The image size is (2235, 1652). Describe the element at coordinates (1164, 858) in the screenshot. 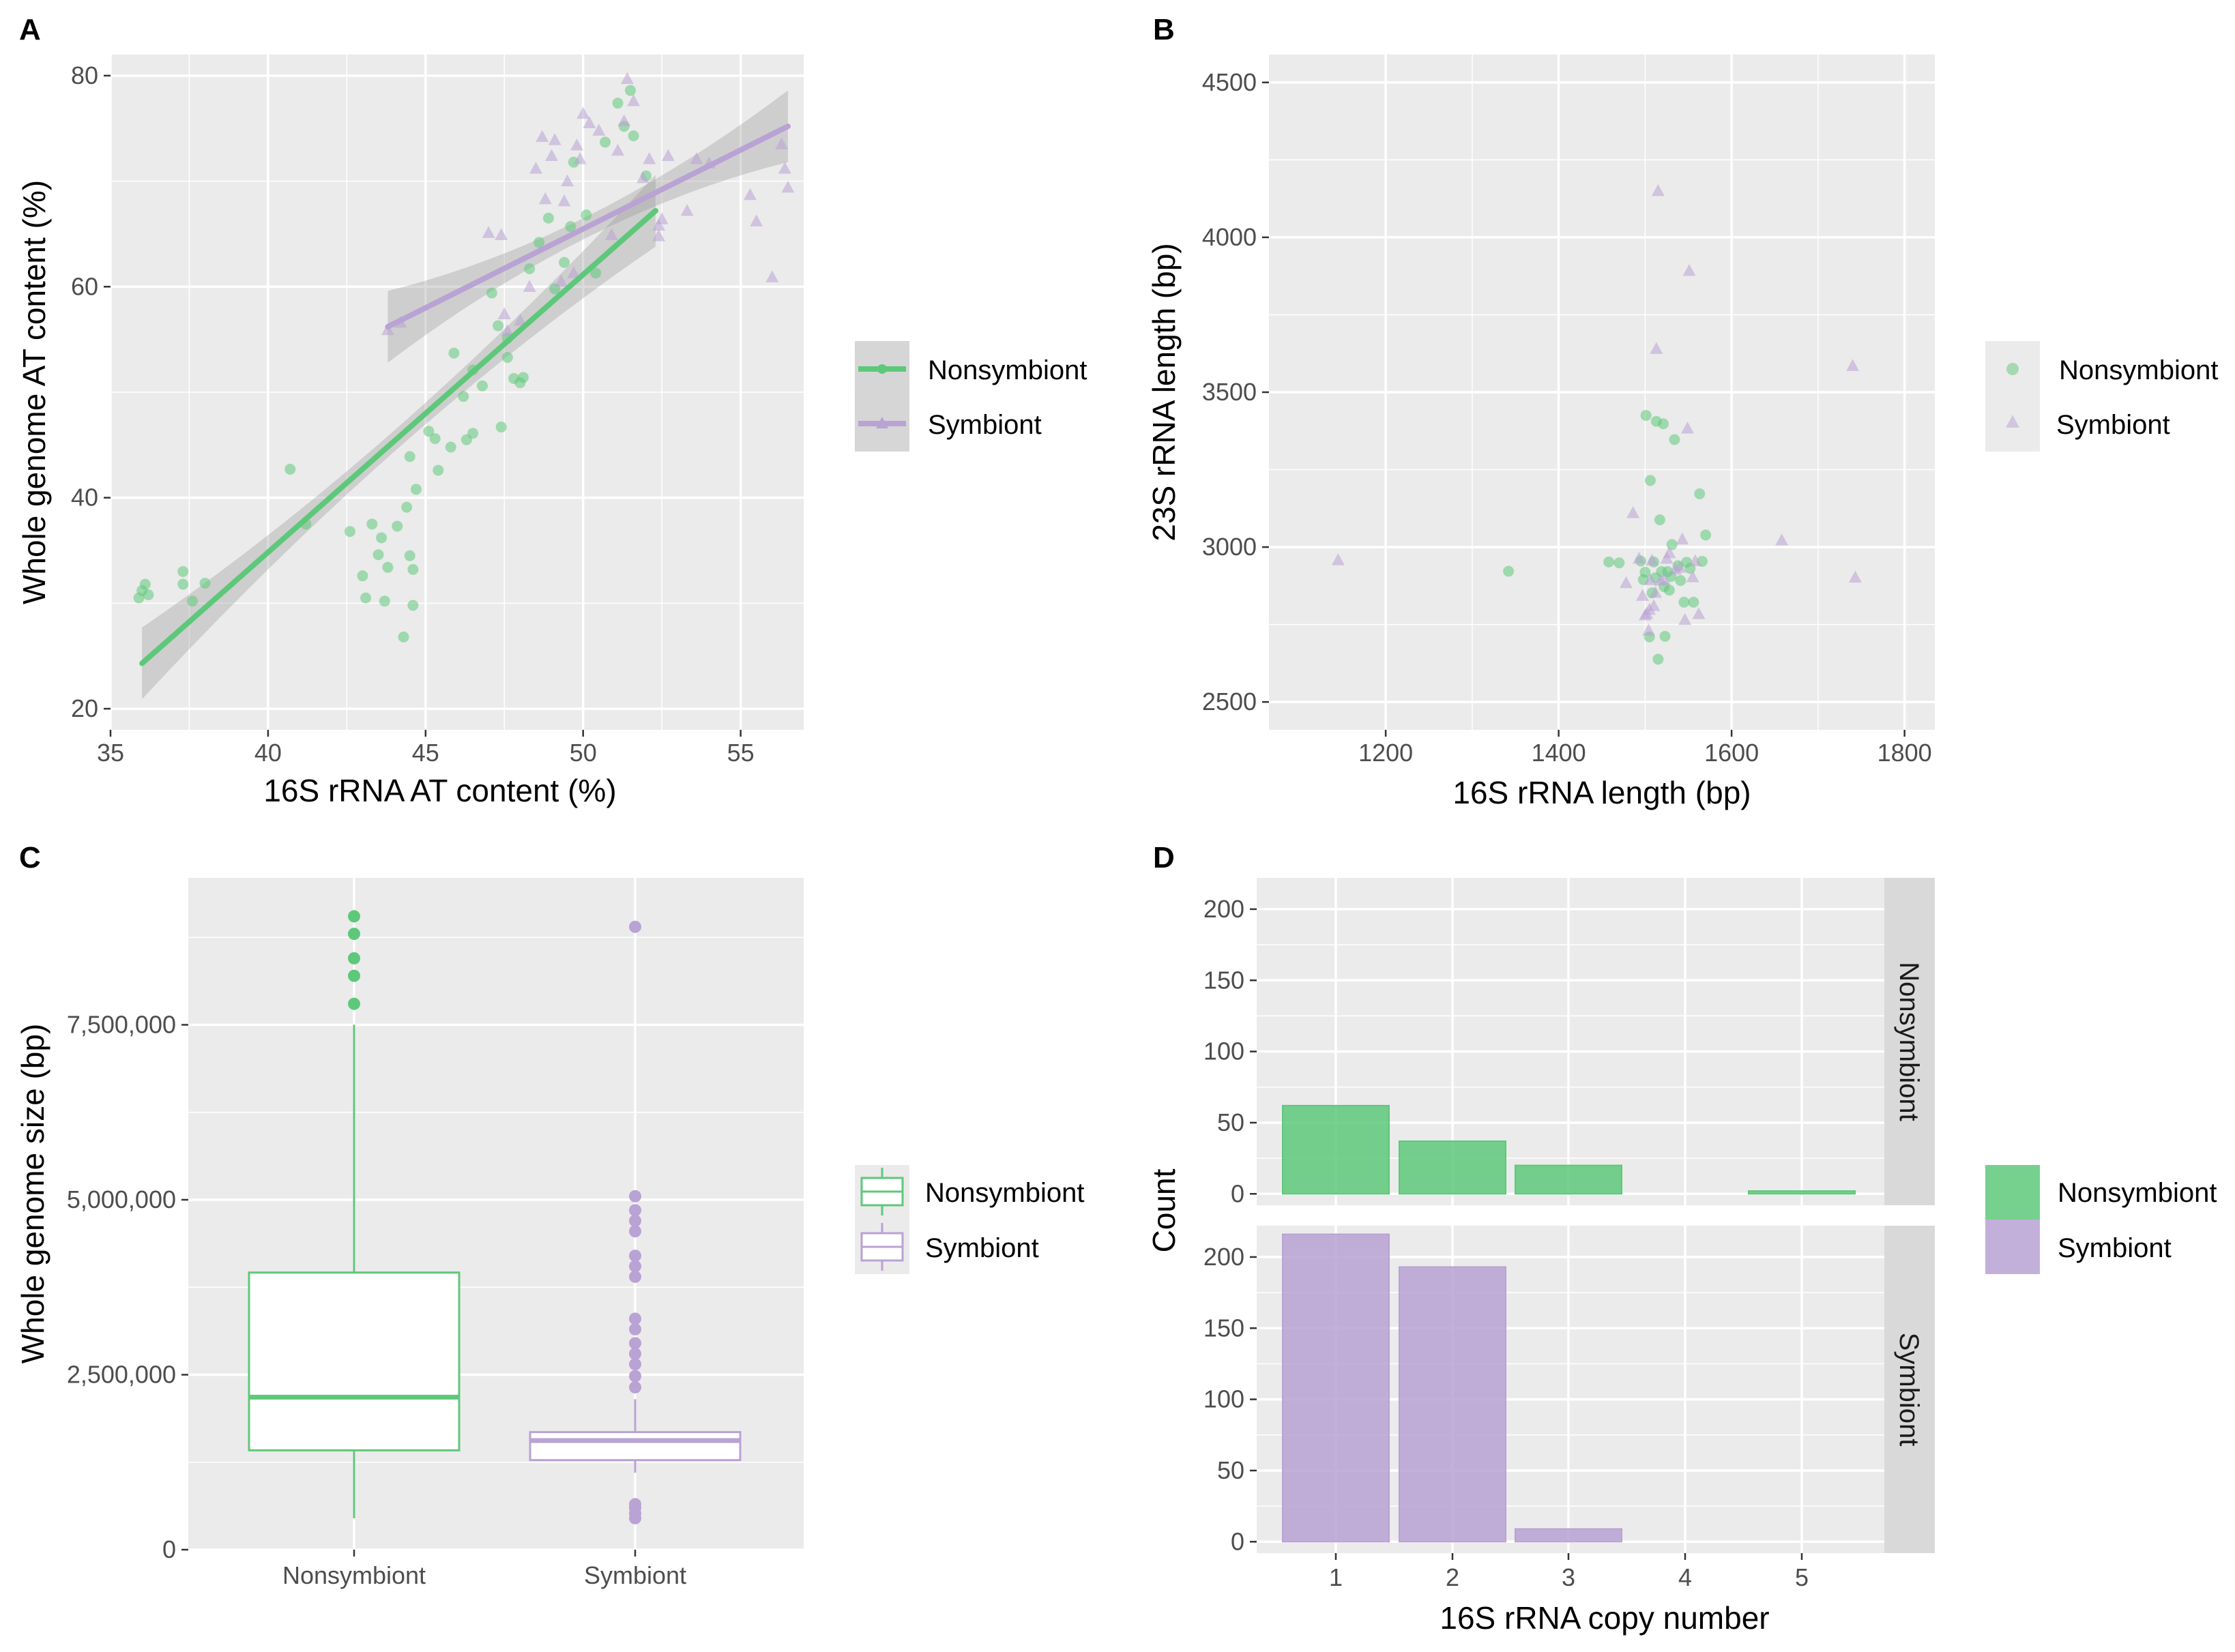

I see `panel-label-d: D` at that location.